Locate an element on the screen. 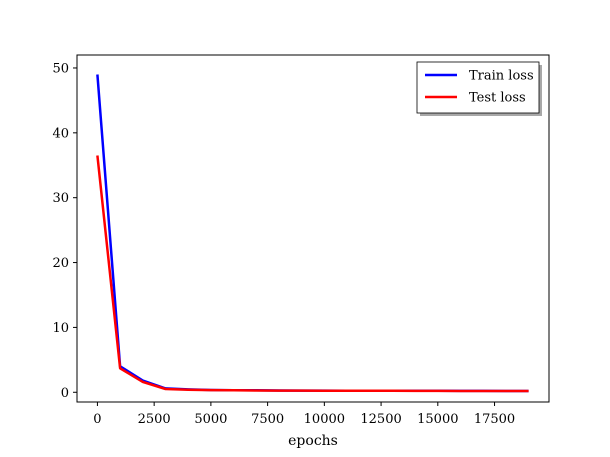 The image size is (610, 457). x-tick-label: 10000 is located at coordinates (324, 419).